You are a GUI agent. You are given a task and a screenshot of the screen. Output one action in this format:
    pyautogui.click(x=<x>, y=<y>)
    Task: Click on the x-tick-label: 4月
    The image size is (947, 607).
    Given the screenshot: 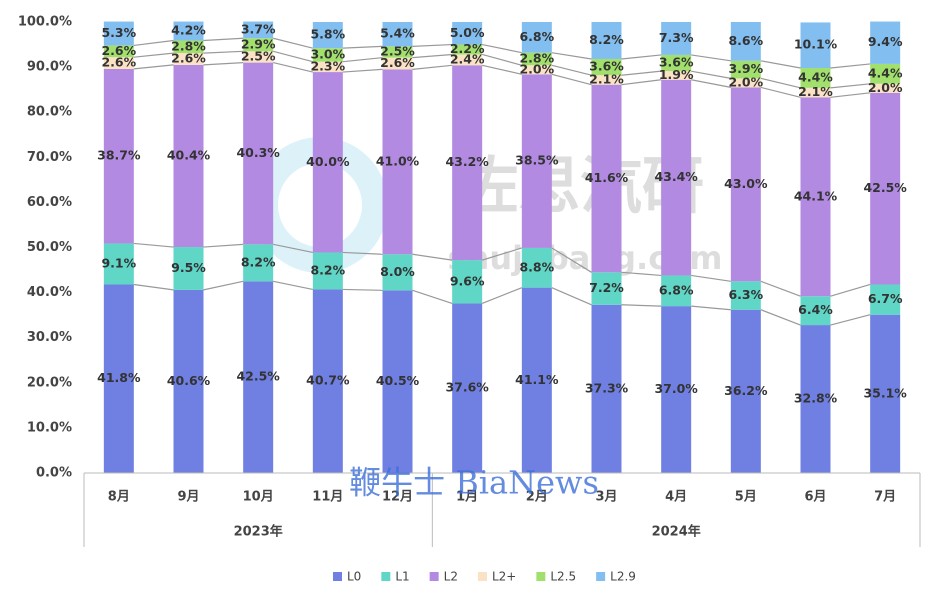 What is the action you would take?
    pyautogui.click(x=676, y=497)
    